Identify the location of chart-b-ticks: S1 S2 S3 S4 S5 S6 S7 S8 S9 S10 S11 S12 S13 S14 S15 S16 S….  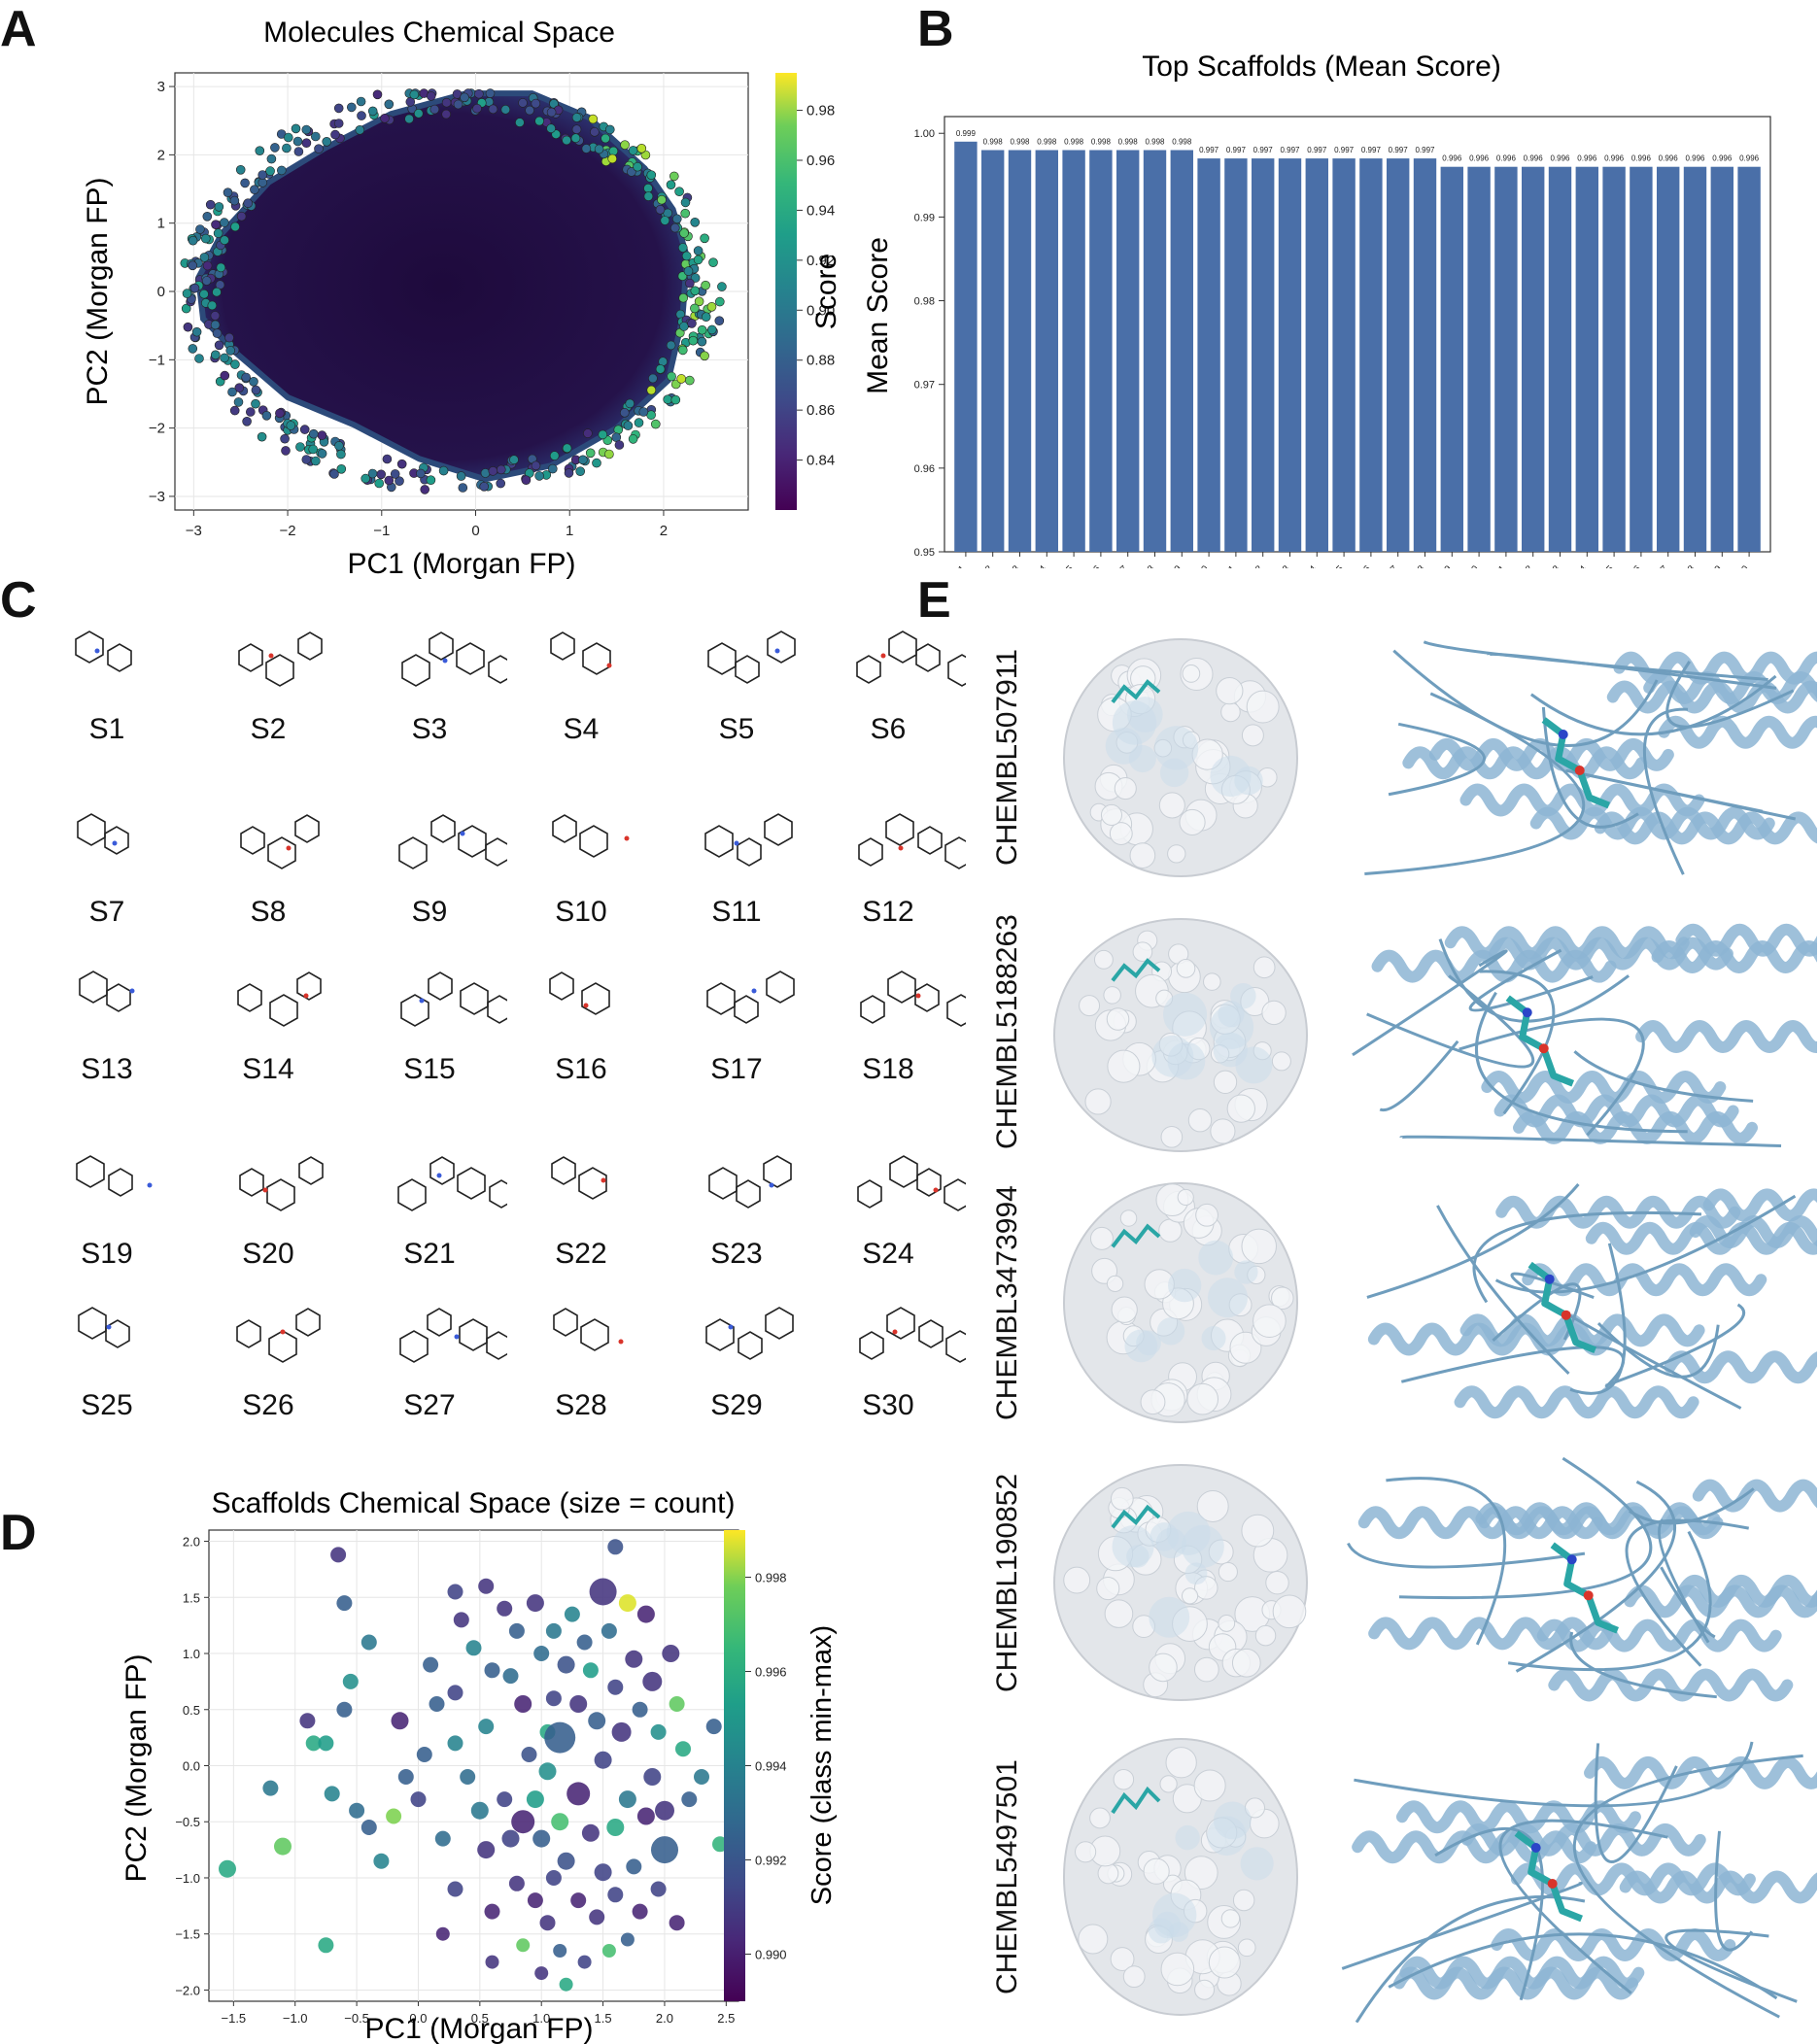
(1333, 348).